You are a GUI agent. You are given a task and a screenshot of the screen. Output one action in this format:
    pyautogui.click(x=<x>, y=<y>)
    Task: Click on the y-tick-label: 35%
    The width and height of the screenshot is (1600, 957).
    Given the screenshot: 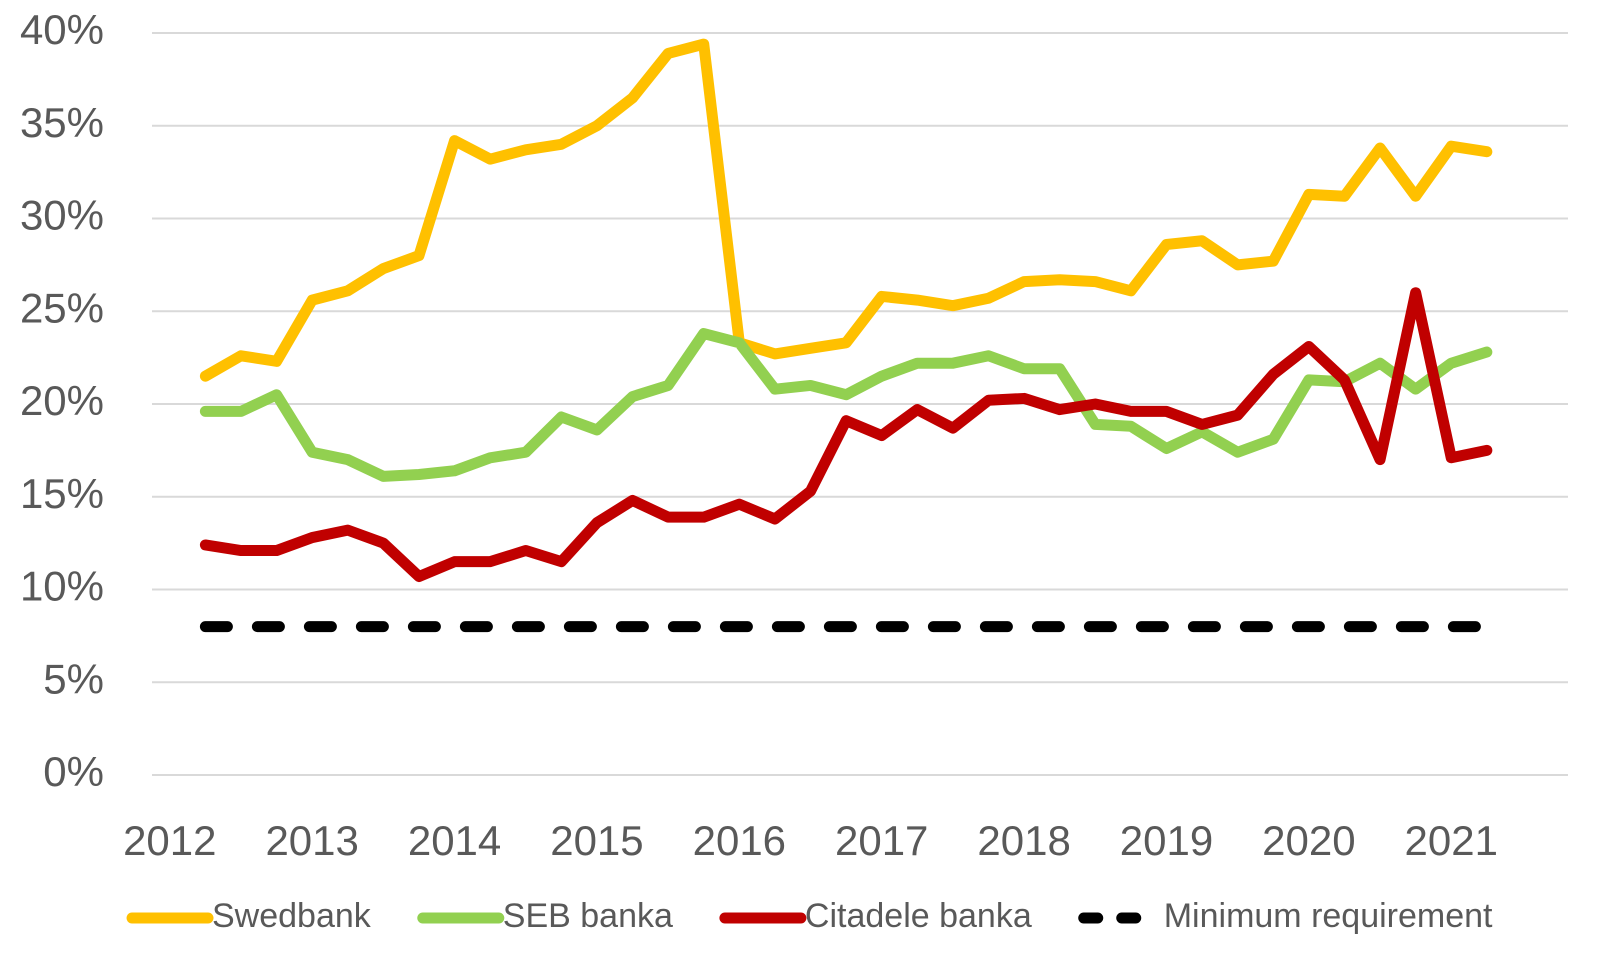 What is the action you would take?
    pyautogui.click(x=62, y=122)
    